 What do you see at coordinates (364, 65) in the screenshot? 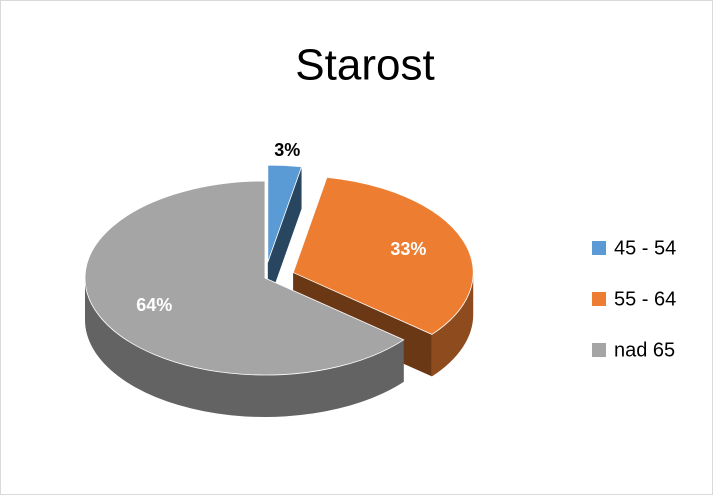
I see `chart-title: Starost` at bounding box center [364, 65].